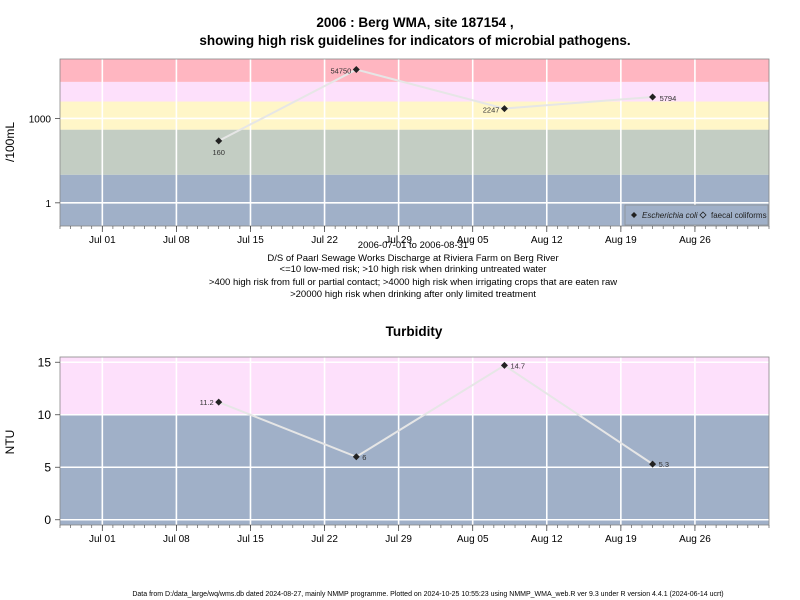 Image resolution: width=800 pixels, height=600 pixels. What do you see at coordinates (364, 457) in the screenshot?
I see `data-label-turbidity-1: 6` at bounding box center [364, 457].